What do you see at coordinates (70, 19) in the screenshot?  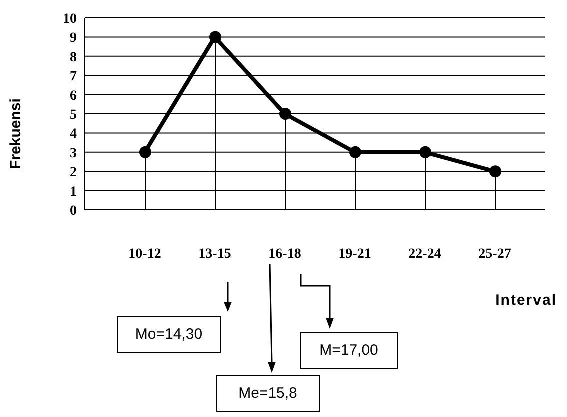 I see `y-tick-label: 10` at bounding box center [70, 19].